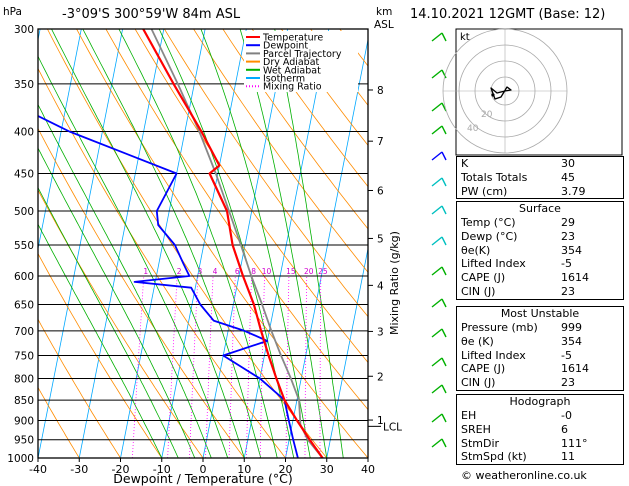  Describe the element at coordinates (540, 164) in the screenshot. I see `indices-row: K 30` at that location.